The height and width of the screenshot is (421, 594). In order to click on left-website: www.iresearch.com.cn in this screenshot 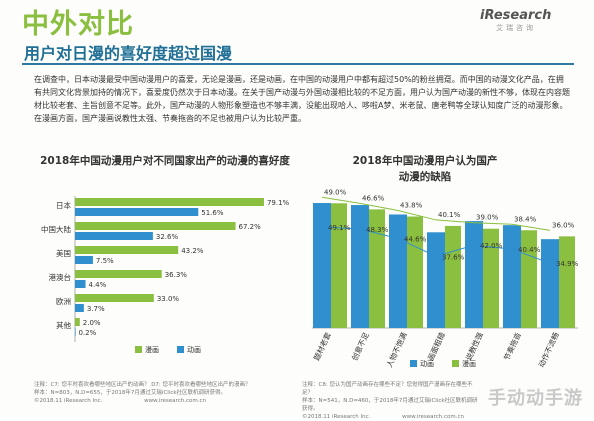, I will do `click(175, 401)`.